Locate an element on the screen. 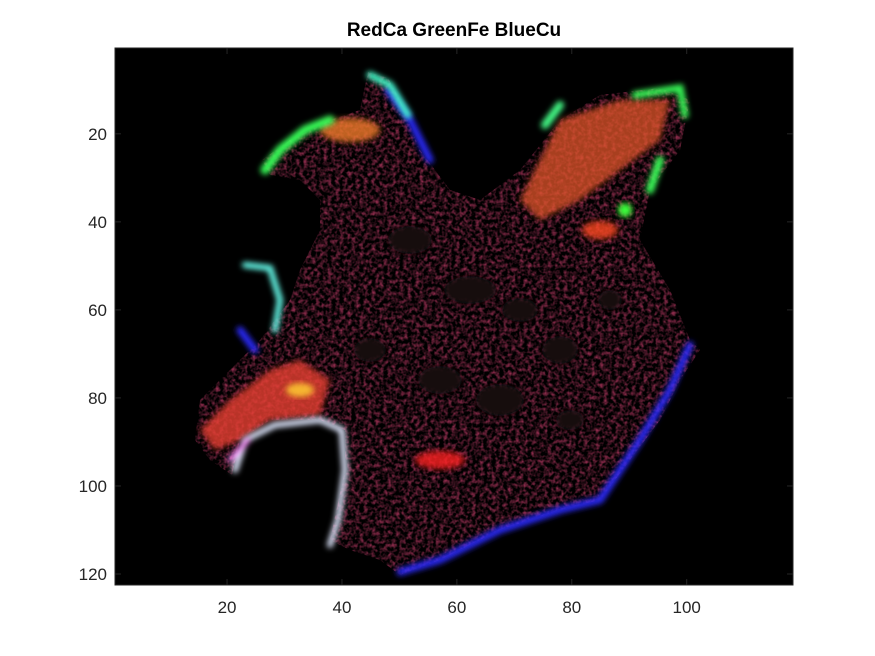 This screenshot has height=656, width=875. ca-ridge-left is located at coordinates (265, 405).